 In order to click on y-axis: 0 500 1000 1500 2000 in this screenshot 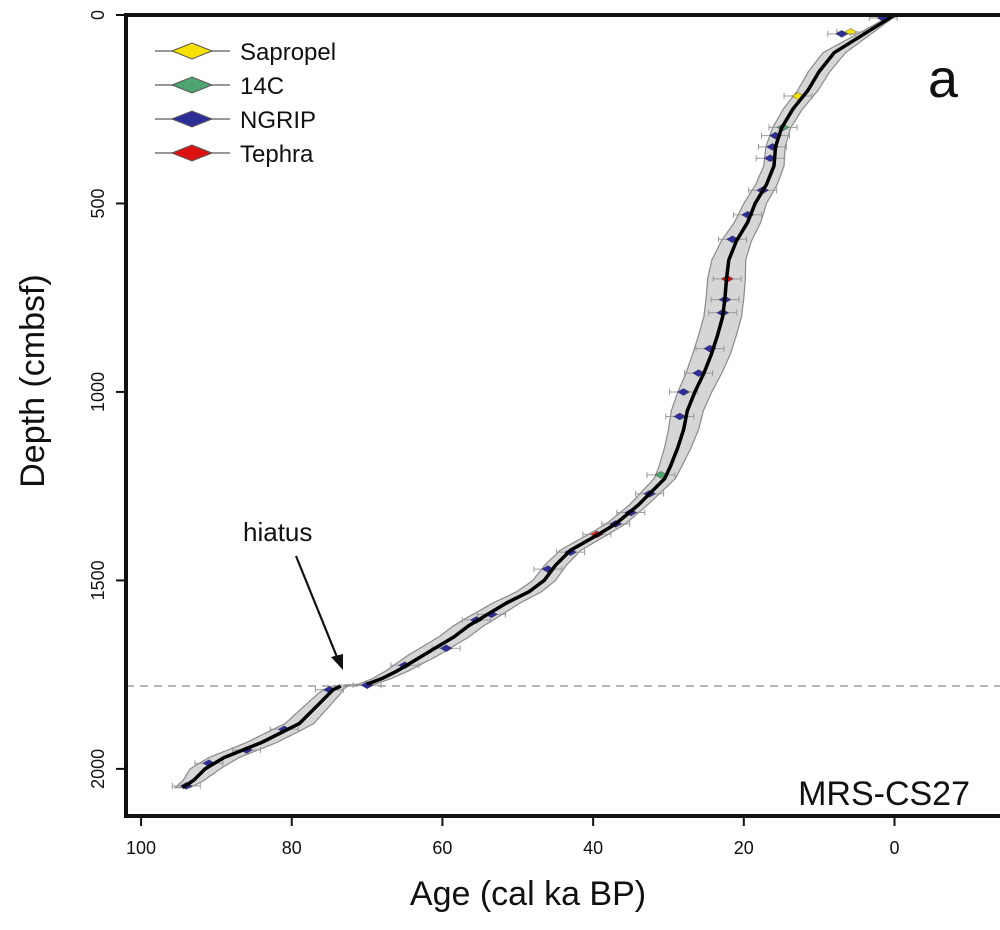, I will do `click(107, 399)`.